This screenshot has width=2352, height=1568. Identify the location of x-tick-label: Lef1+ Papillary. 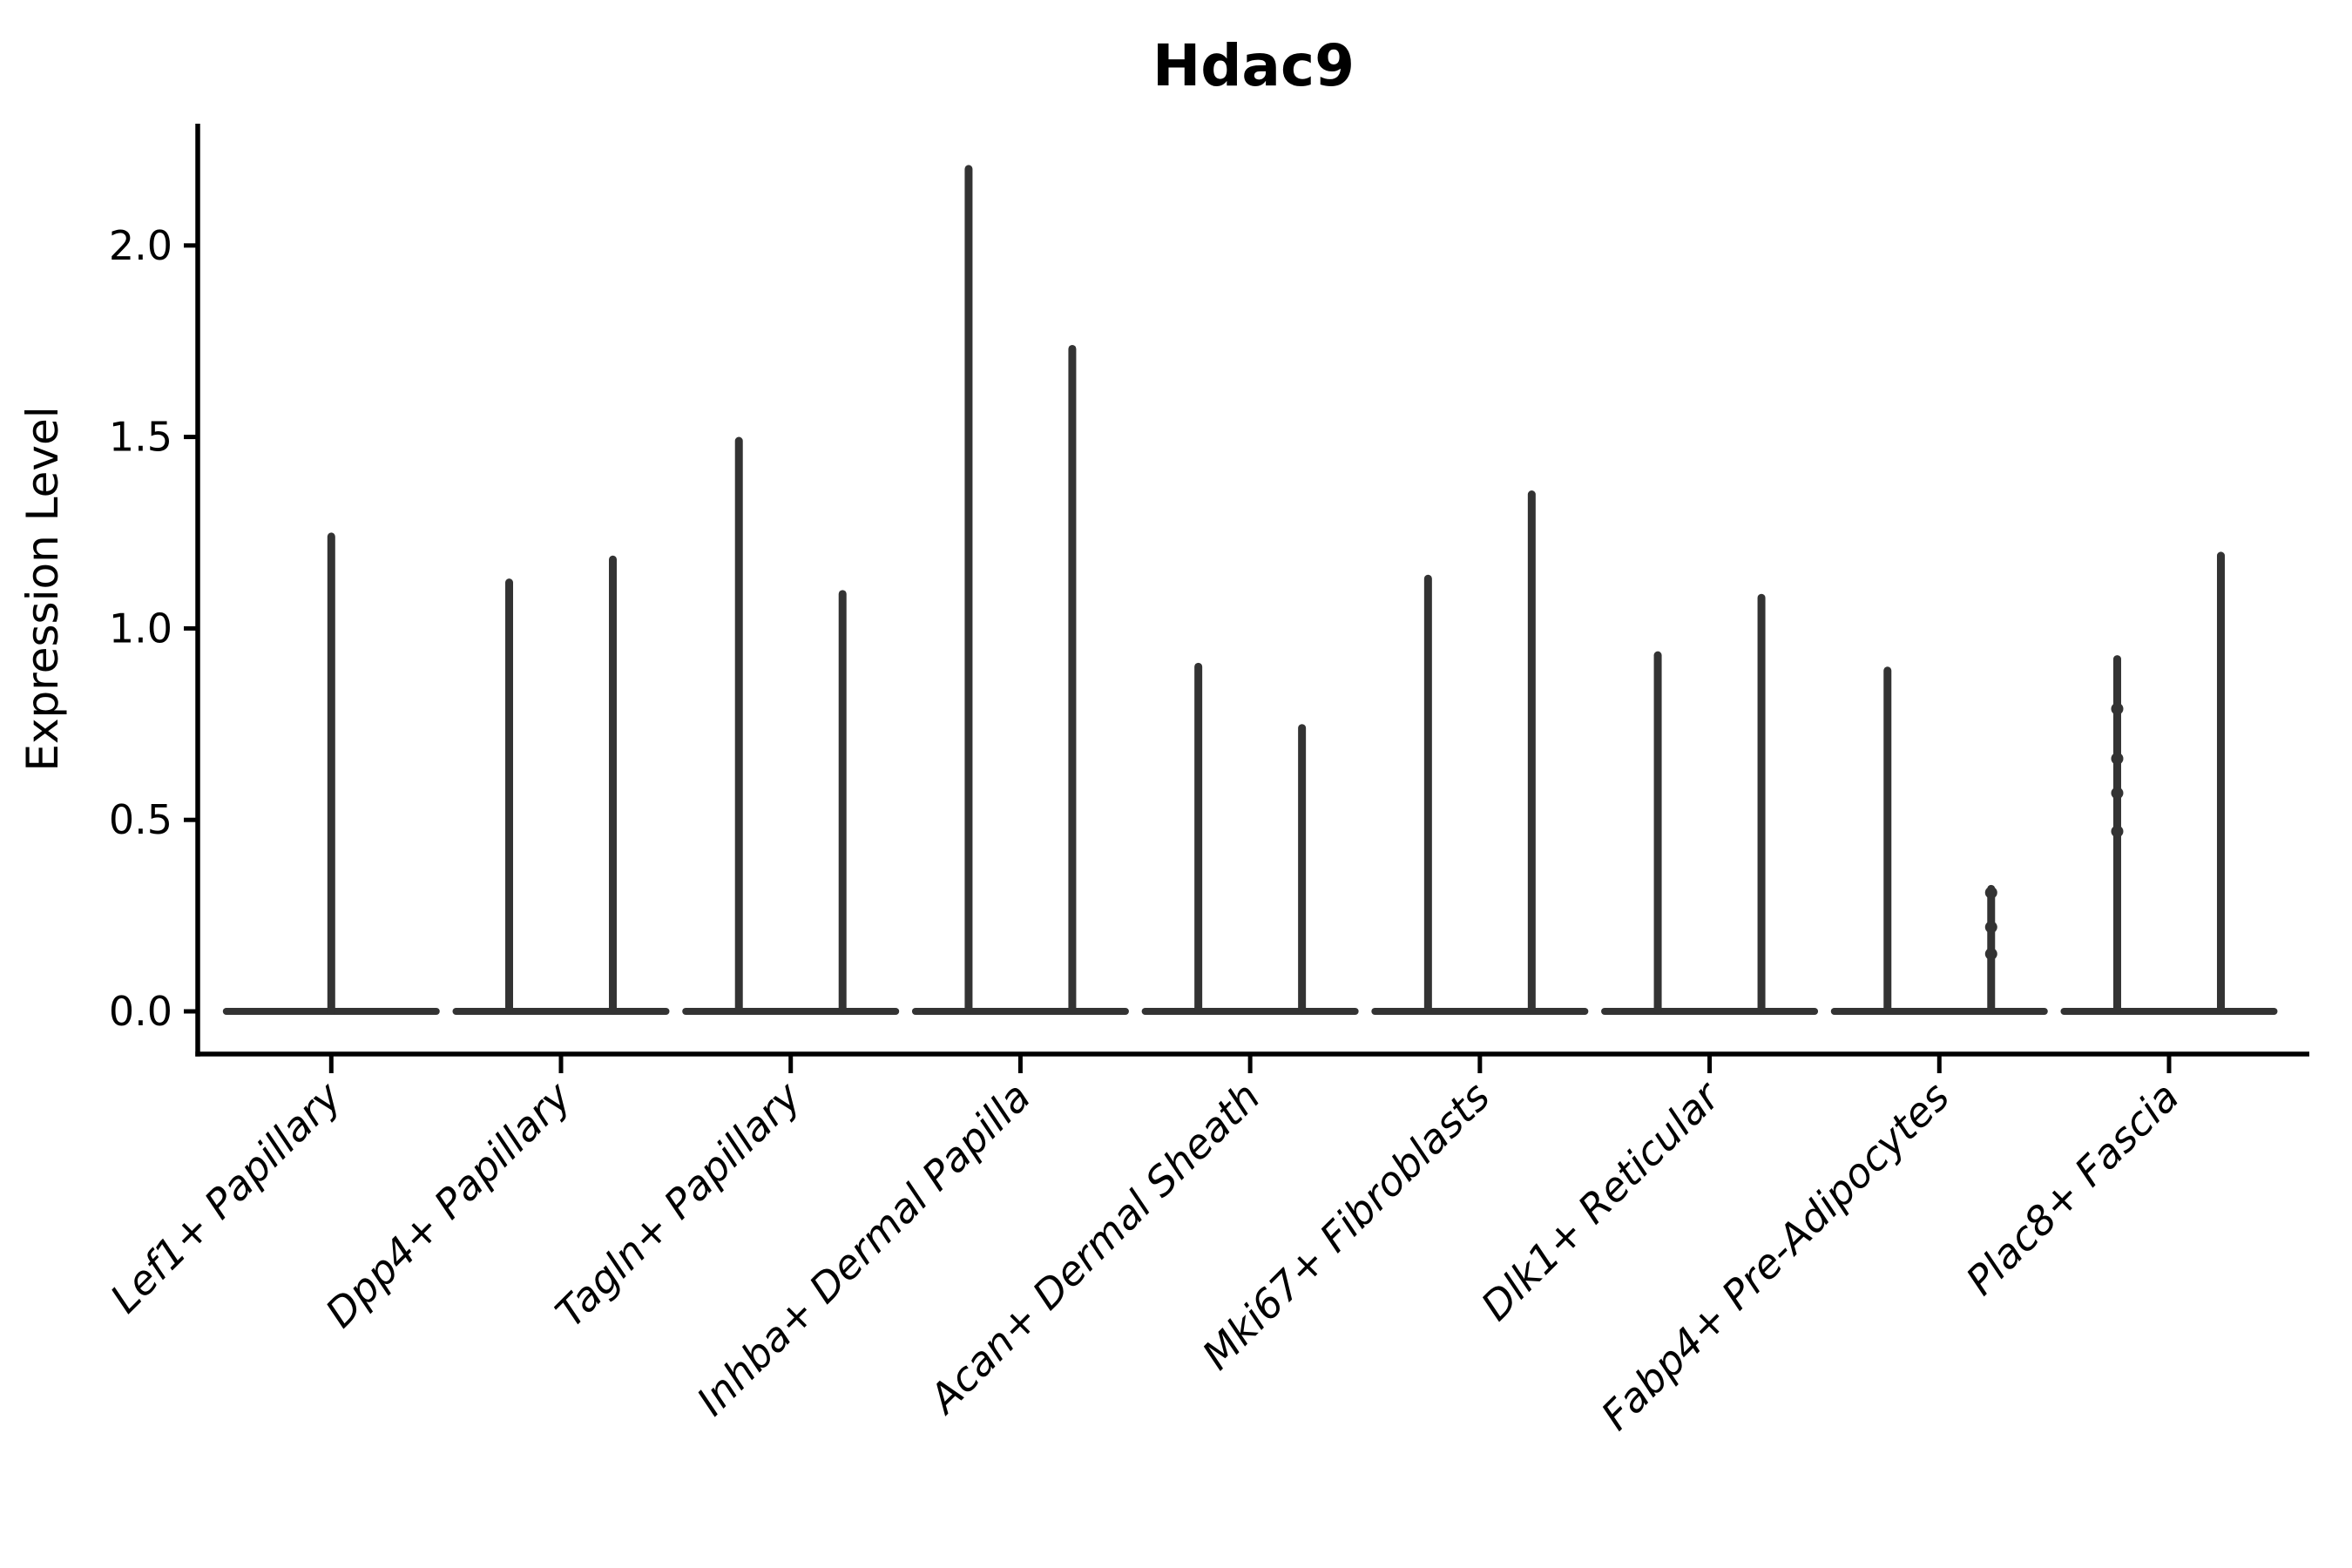
(225, 1196).